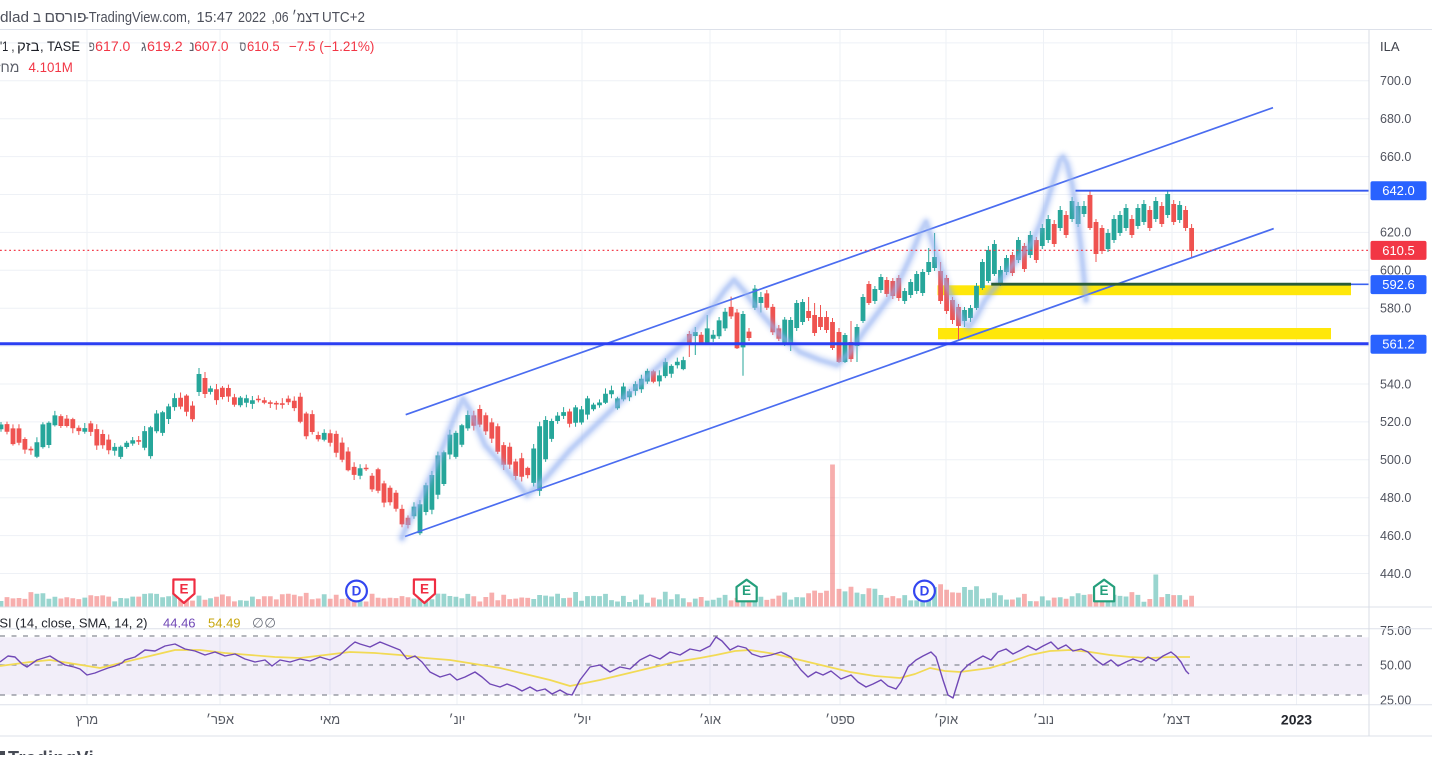  What do you see at coordinates (1398, 190) in the screenshot?
I see `svg-text: 642.0` at bounding box center [1398, 190].